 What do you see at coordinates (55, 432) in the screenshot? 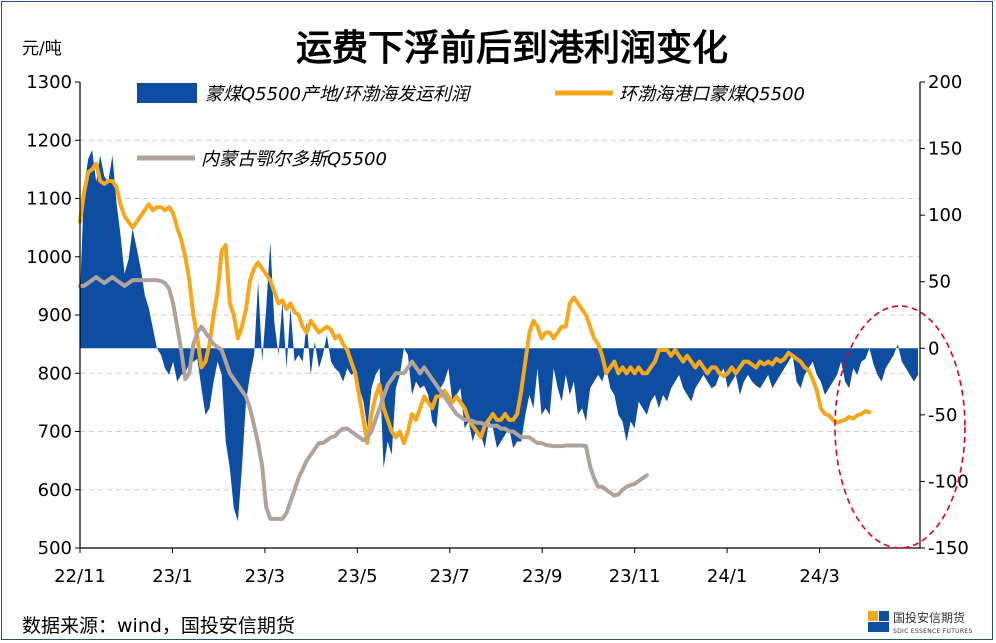
I see `left-tick-label: 700` at bounding box center [55, 432].